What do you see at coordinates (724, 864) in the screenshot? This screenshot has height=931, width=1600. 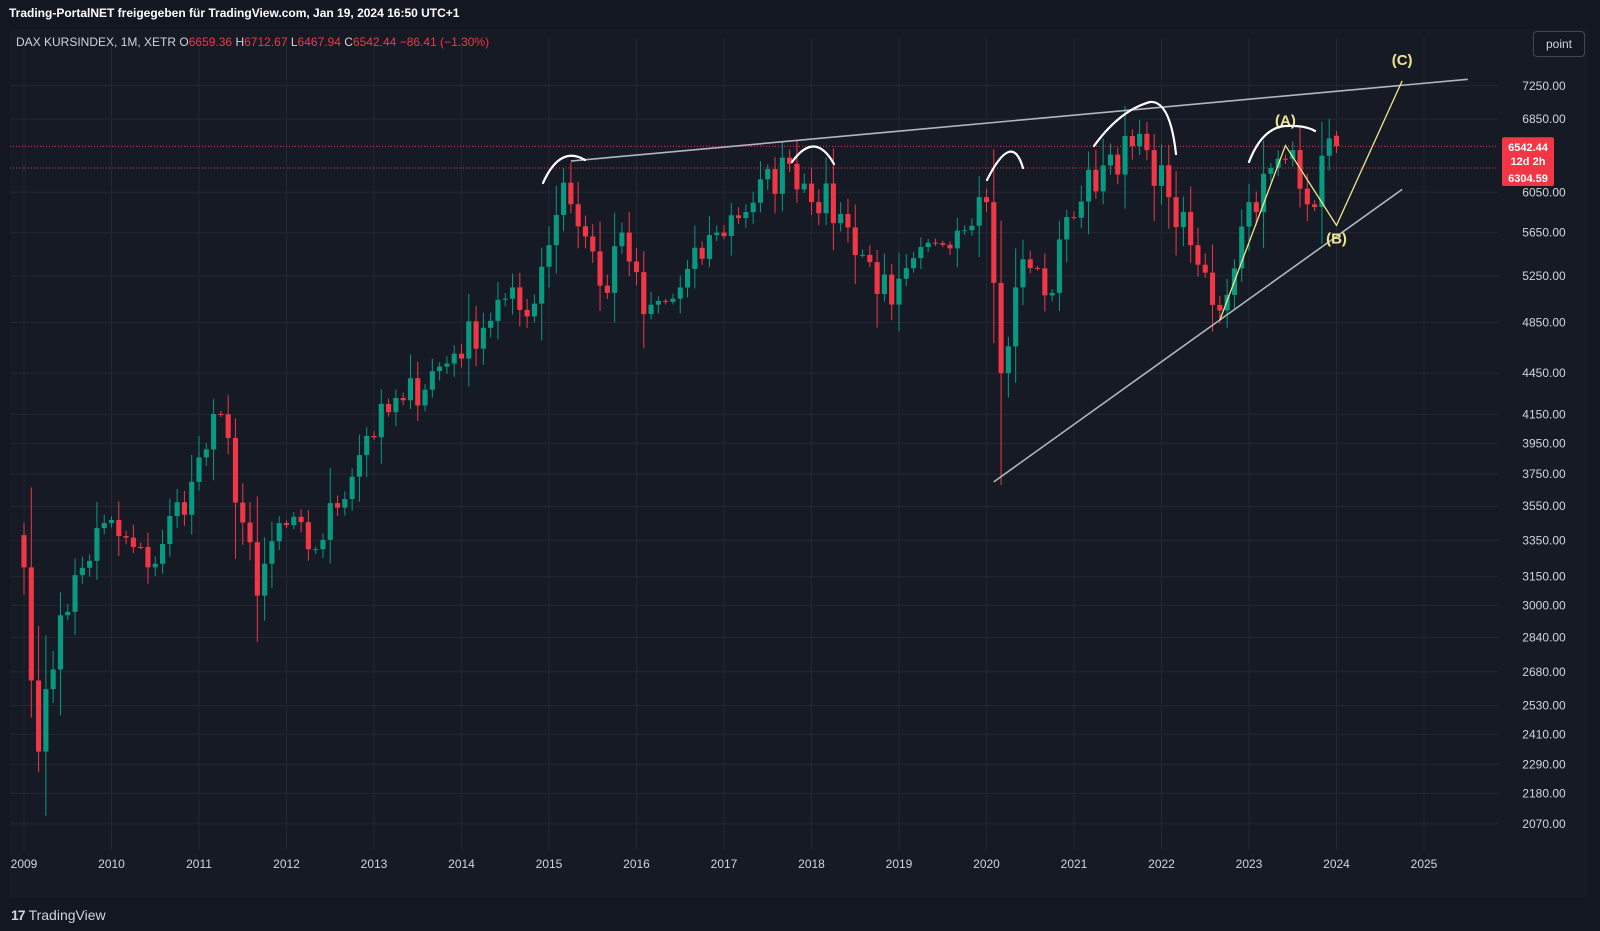 I see `time-tick-label: 2017` at bounding box center [724, 864].